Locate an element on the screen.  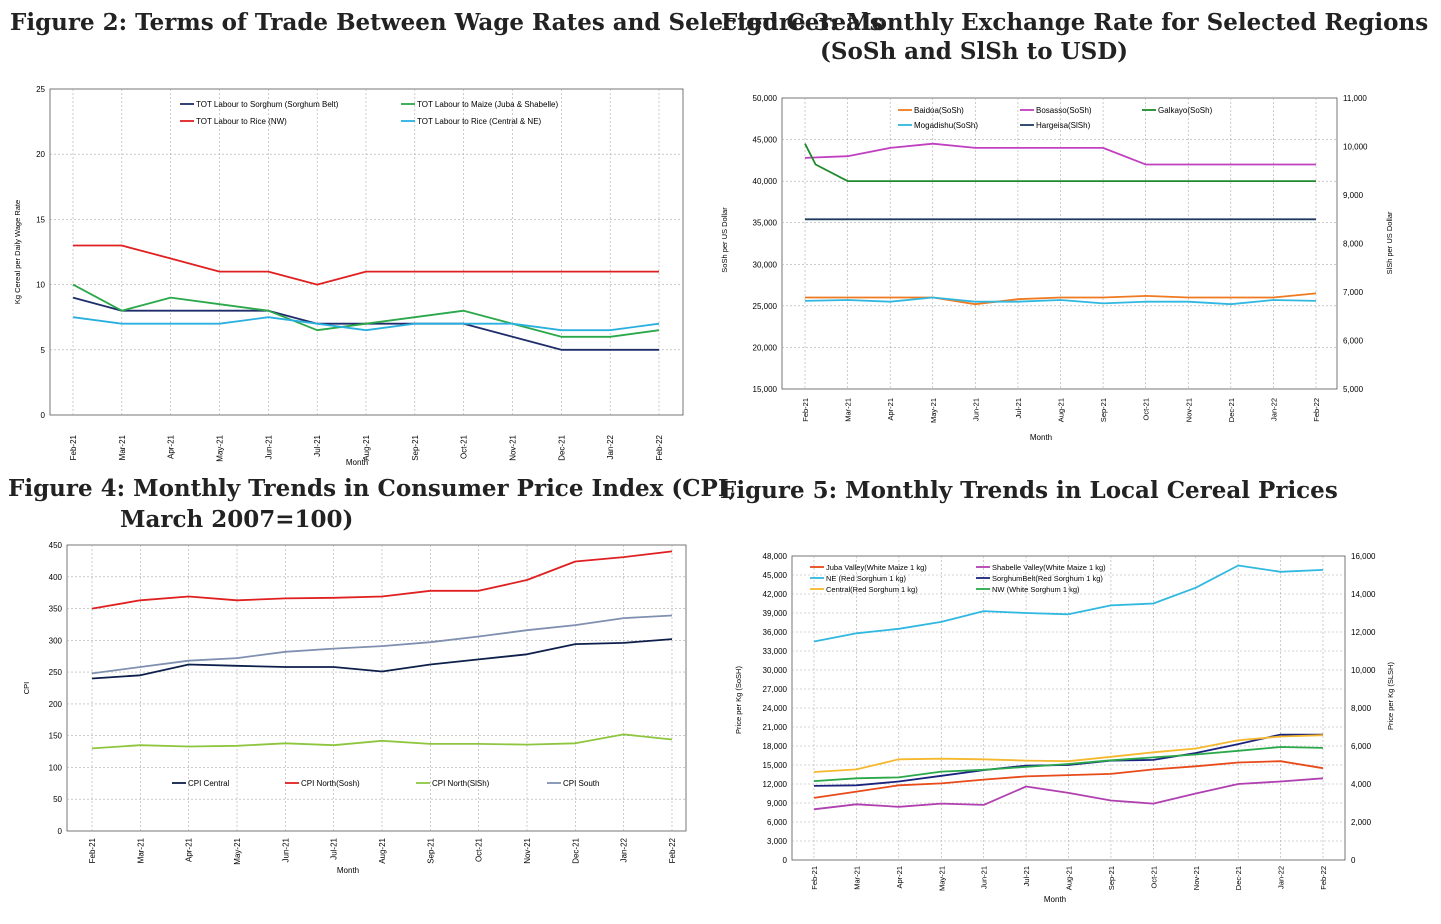
fig2-x-tick-label: Jun-21 is located at coordinates (268, 446).